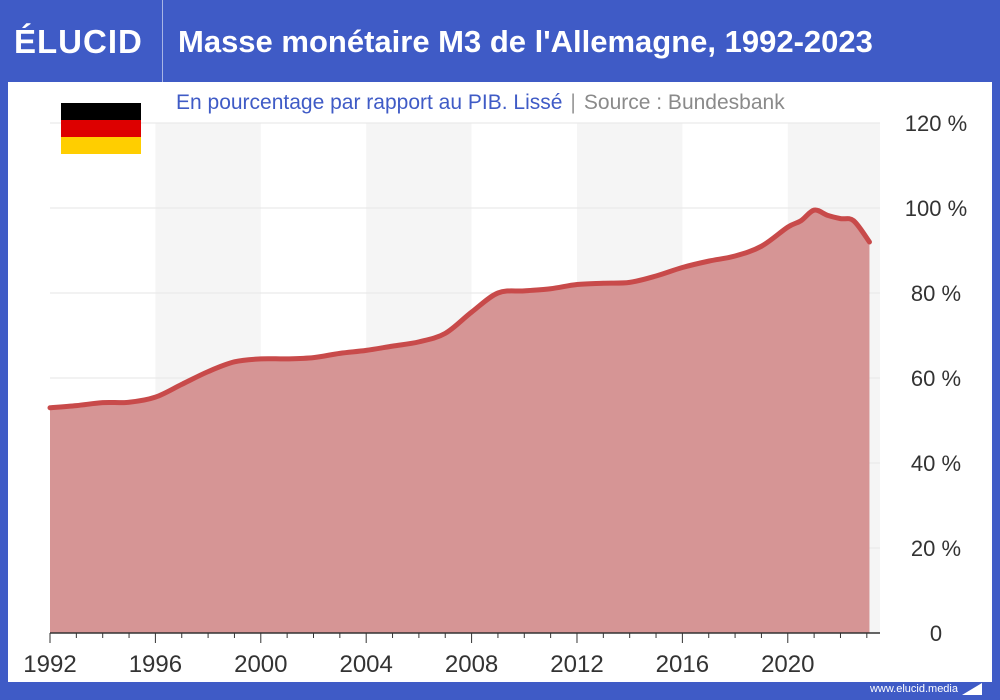 The width and height of the screenshot is (1000, 700). What do you see at coordinates (101, 111) in the screenshot?
I see `flag-stripe-black` at bounding box center [101, 111].